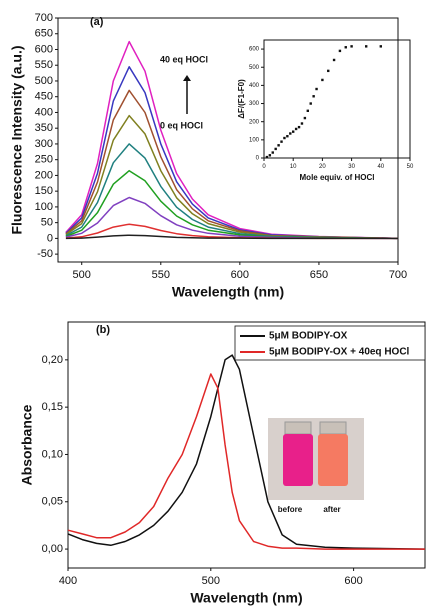  I want to click on x-tick-label: 650, so click(319, 275).